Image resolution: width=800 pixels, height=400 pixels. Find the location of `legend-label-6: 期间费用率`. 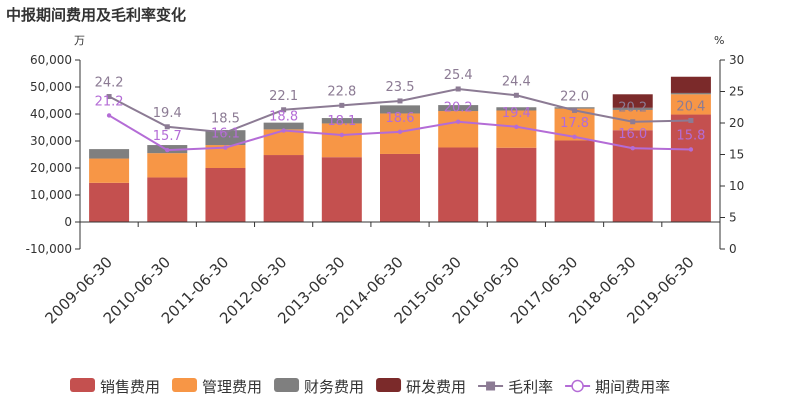

legend-label-6: 期间费用率 is located at coordinates (632, 387).